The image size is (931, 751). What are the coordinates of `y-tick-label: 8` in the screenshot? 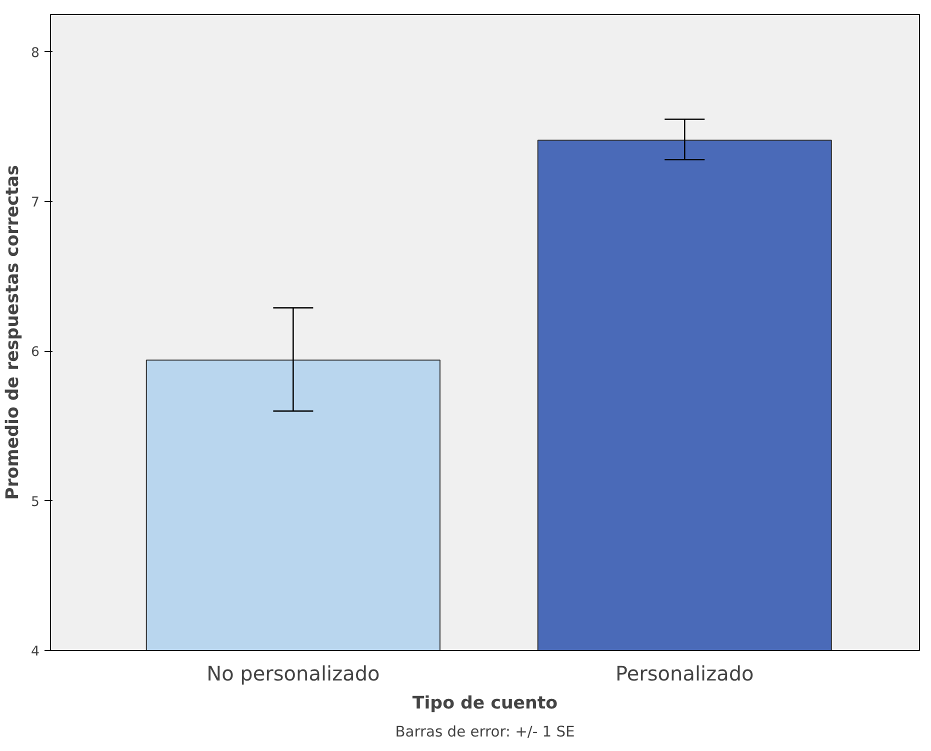 It's located at (35, 53).